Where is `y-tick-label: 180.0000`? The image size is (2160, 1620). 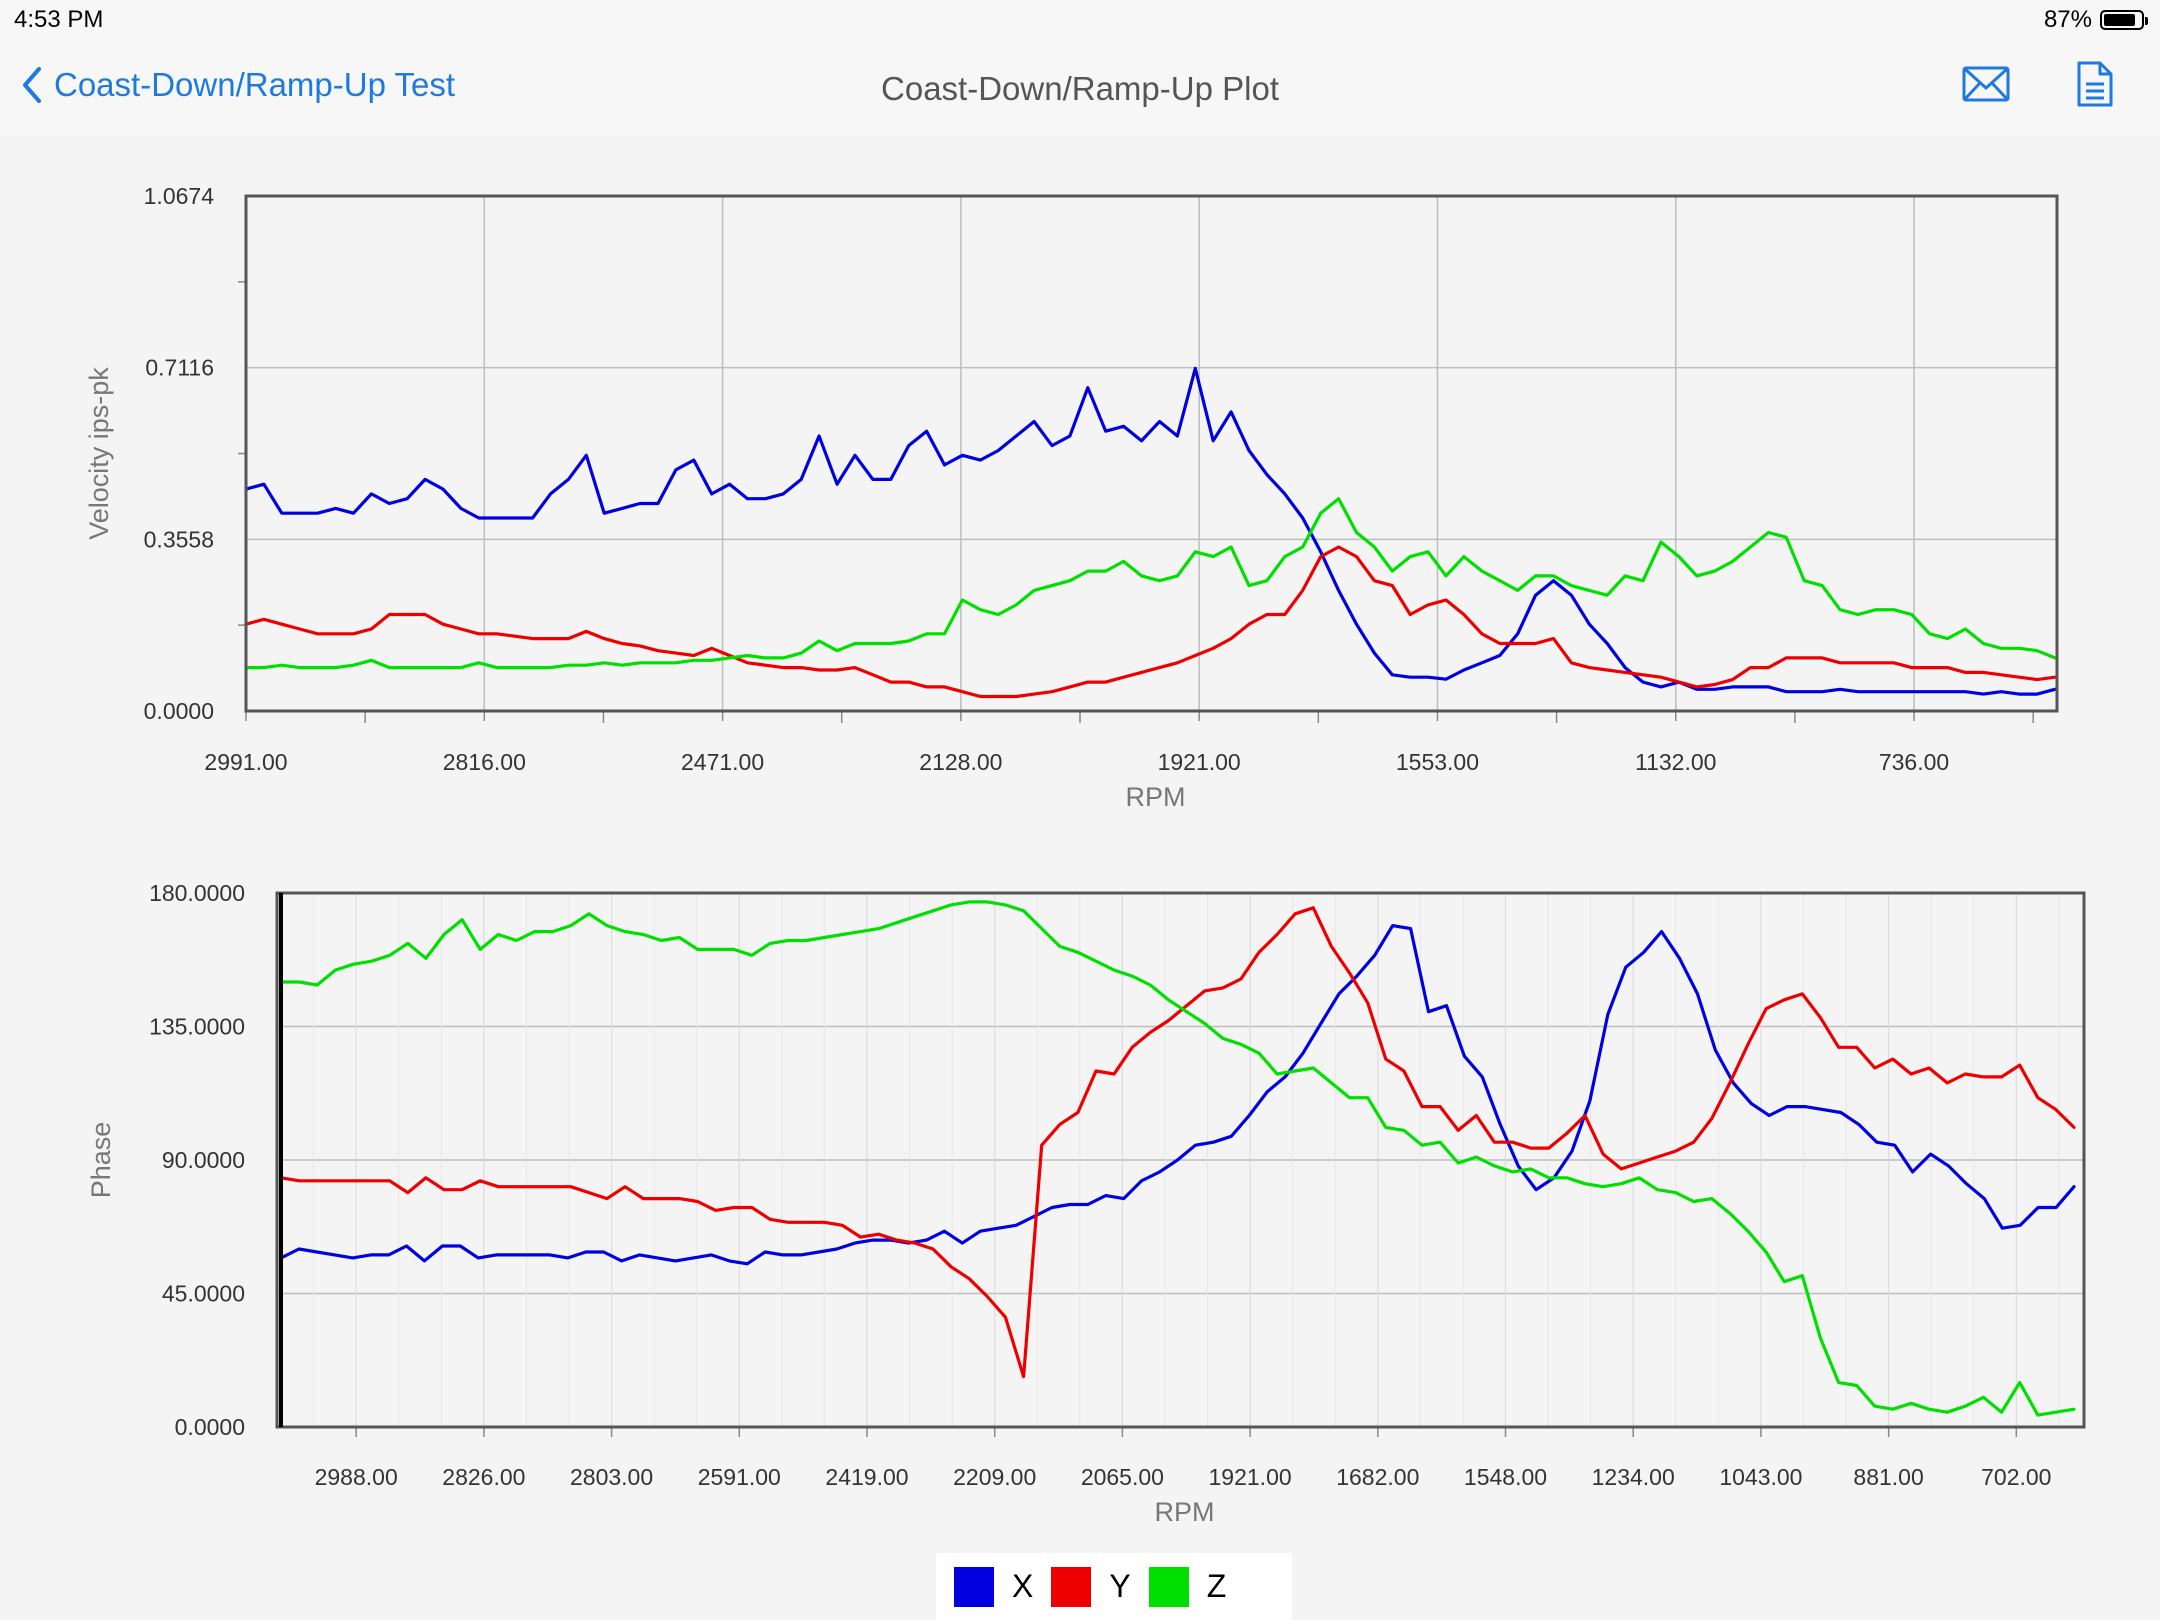 y-tick-label: 180.0000 is located at coordinates (197, 893).